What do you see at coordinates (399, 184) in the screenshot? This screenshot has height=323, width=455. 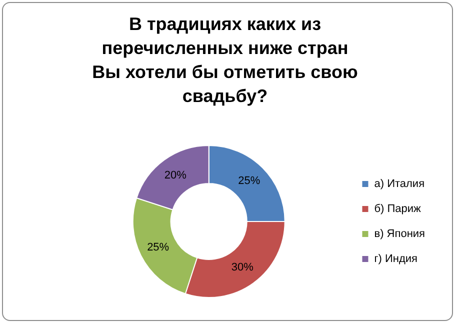 I see `legend-label: а) Италия` at bounding box center [399, 184].